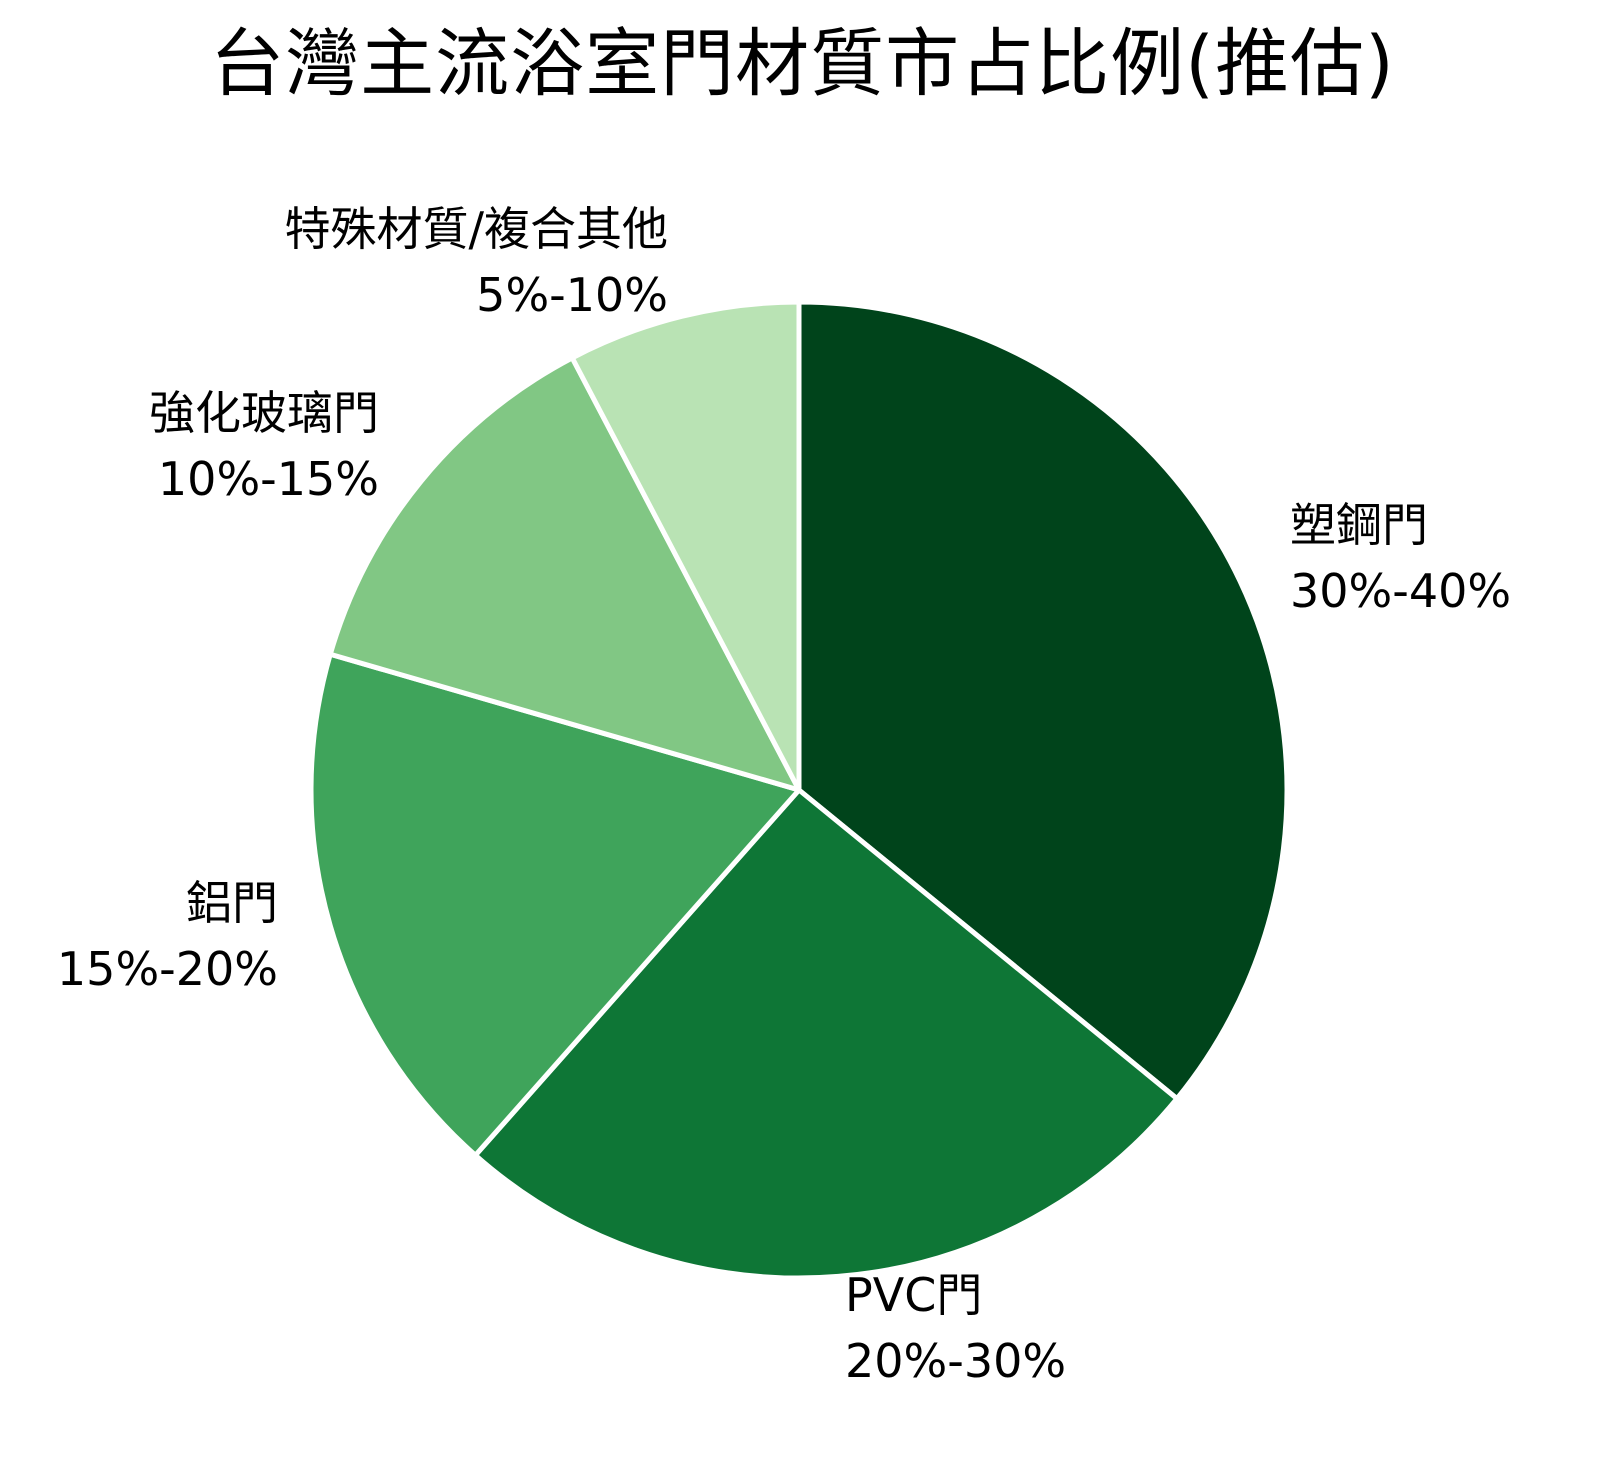  I want to click on slice-label-tempered-glass: 強化玻璃門 10%-15%, so click(264, 446).